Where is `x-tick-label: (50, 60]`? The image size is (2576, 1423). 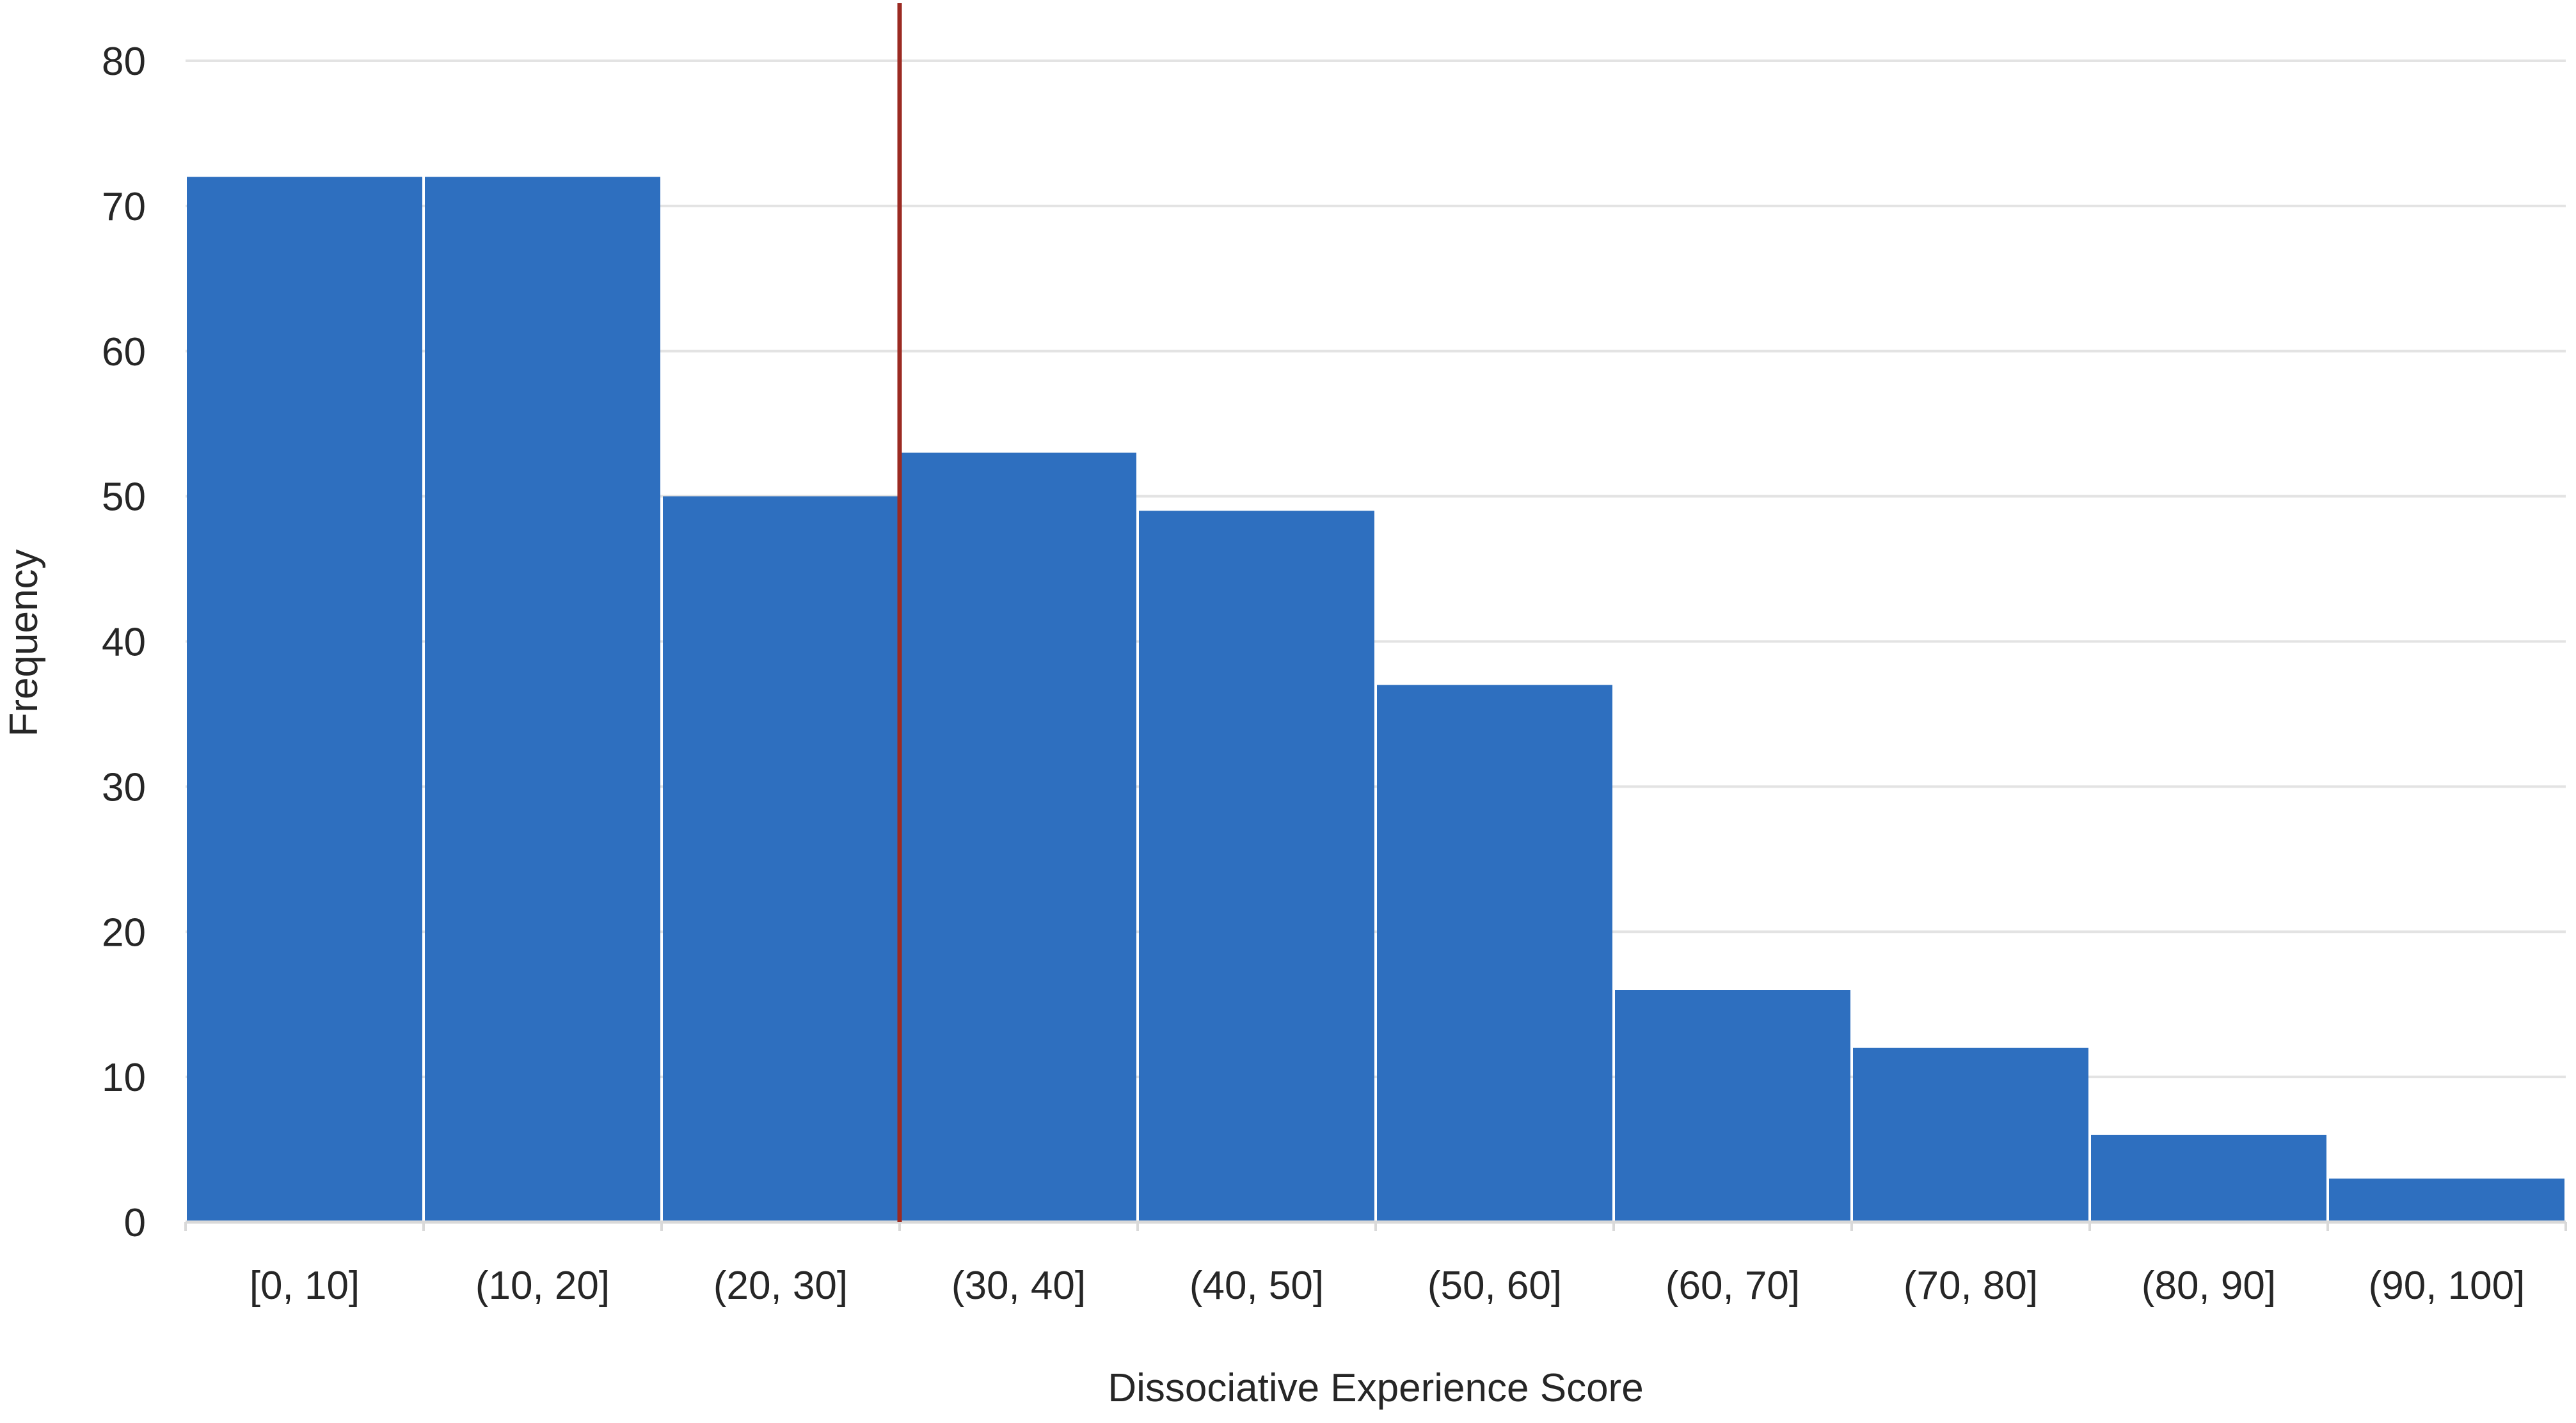
x-tick-label: (50, 60] is located at coordinates (1495, 1286).